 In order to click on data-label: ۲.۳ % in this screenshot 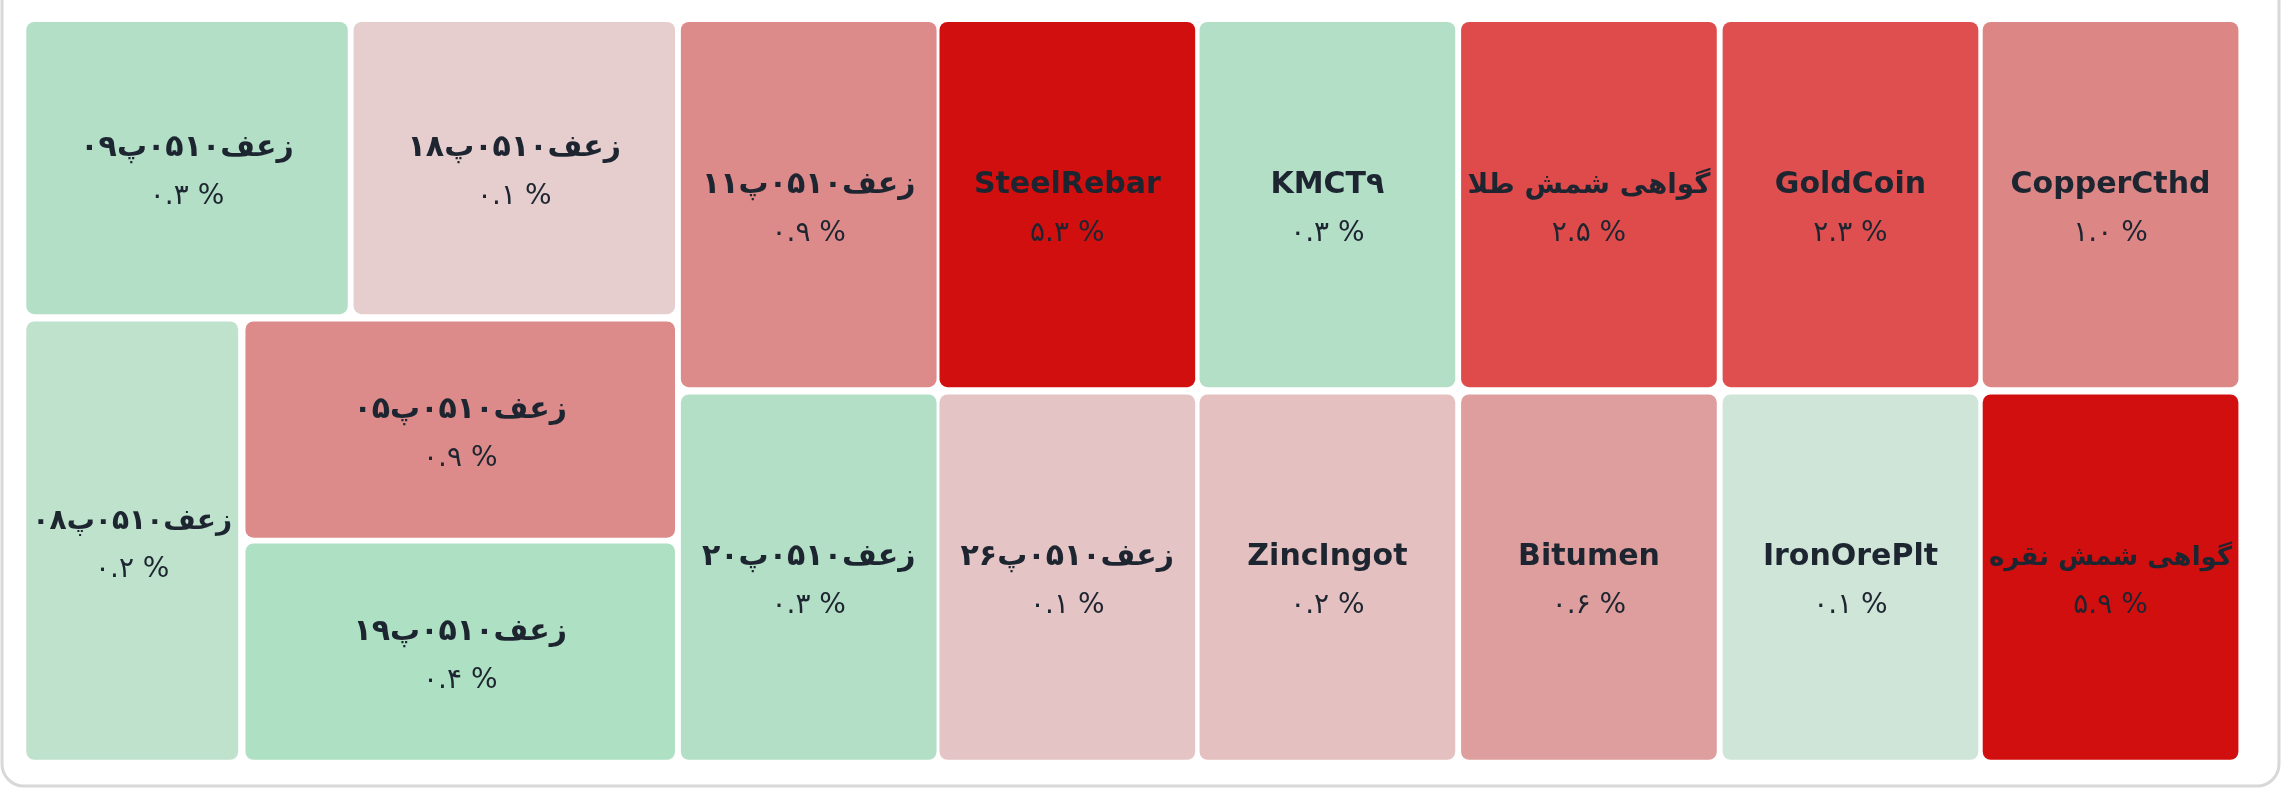, I will do `click(1850, 231)`.